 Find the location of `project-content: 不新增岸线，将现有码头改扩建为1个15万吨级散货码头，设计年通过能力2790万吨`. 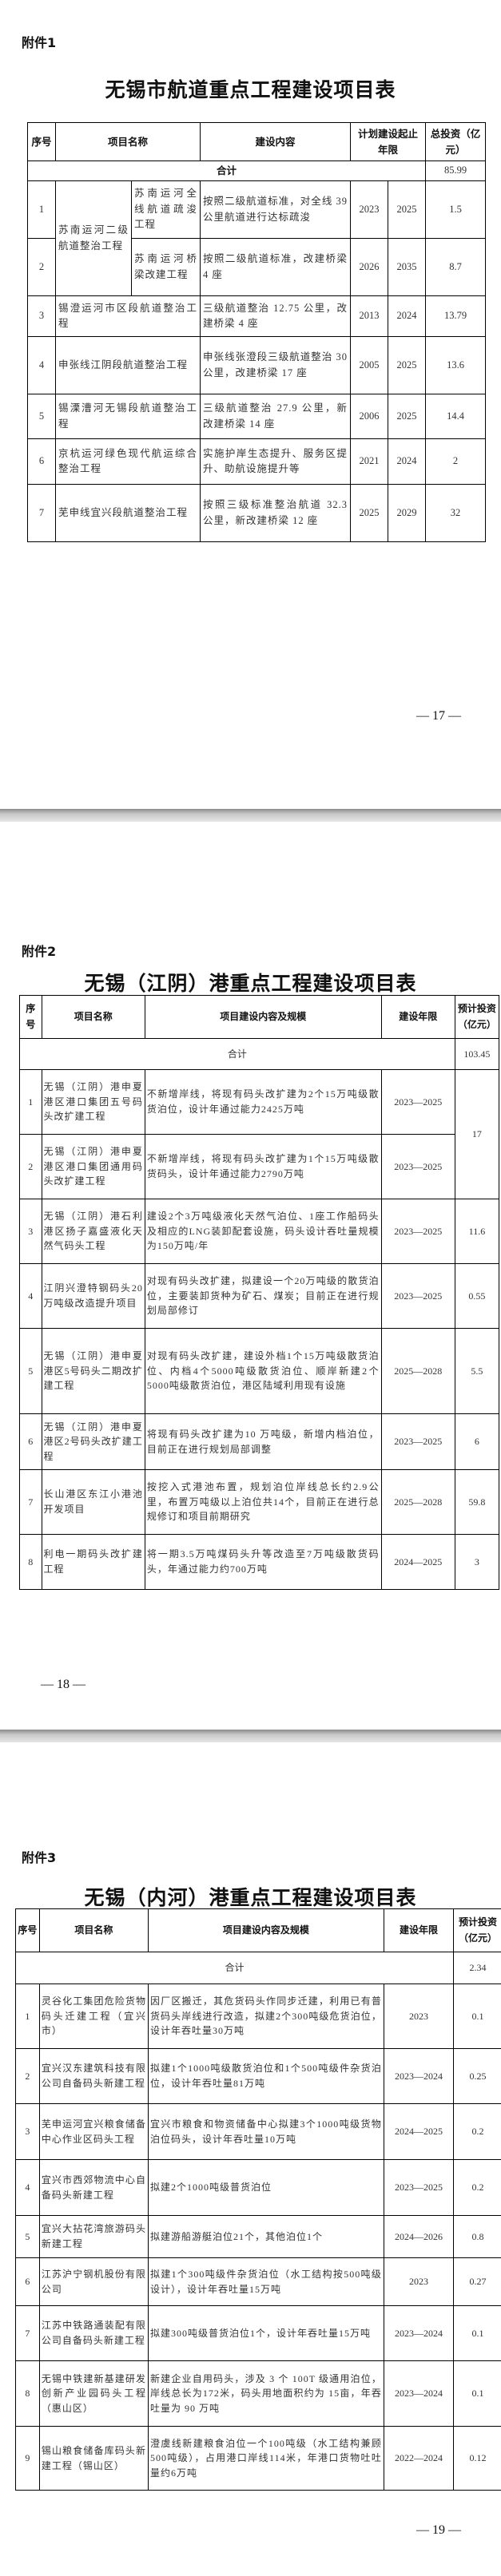

project-content: 不新增岸线，将现有码头改扩建为1个15万吨级散货码头，设计年通过能力2790万吨 is located at coordinates (263, 1166).